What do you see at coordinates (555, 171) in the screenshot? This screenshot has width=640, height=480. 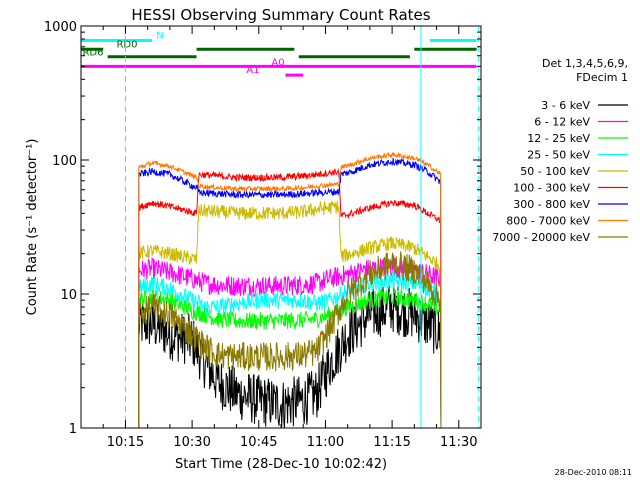 I see `legend-label-50-100-kev: 50 - 100 keV` at bounding box center [555, 171].